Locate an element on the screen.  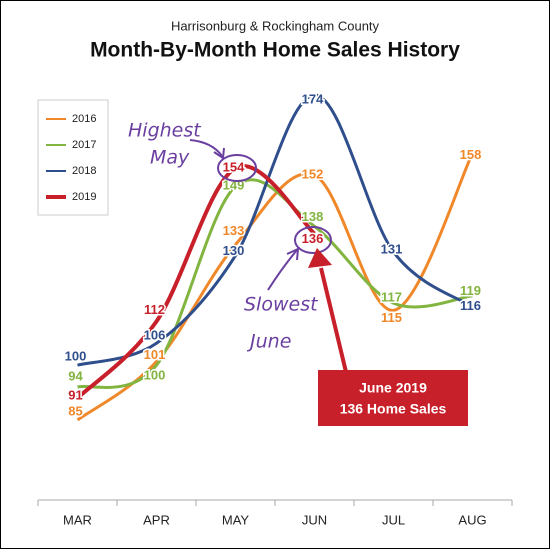
data-label: 138 is located at coordinates (313, 216).